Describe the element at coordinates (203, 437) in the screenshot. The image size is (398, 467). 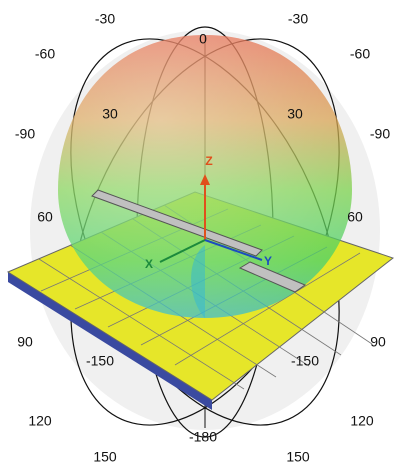
I see `angle-label: -180` at that location.